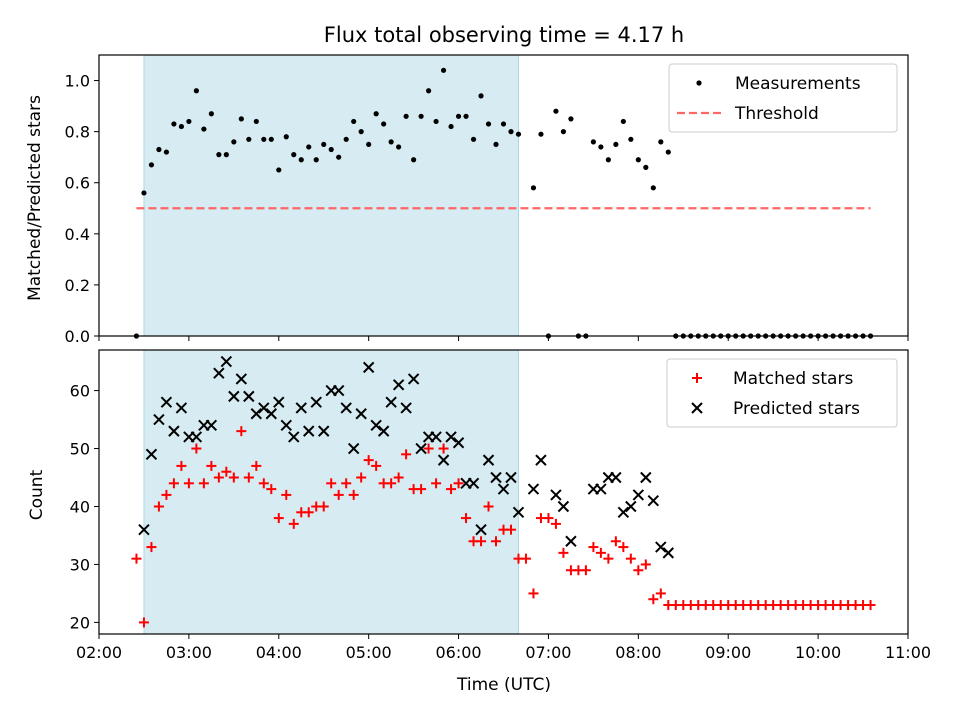  What do you see at coordinates (796, 409) in the screenshot?
I see `legend-predicted-label: Predicted stars` at bounding box center [796, 409].